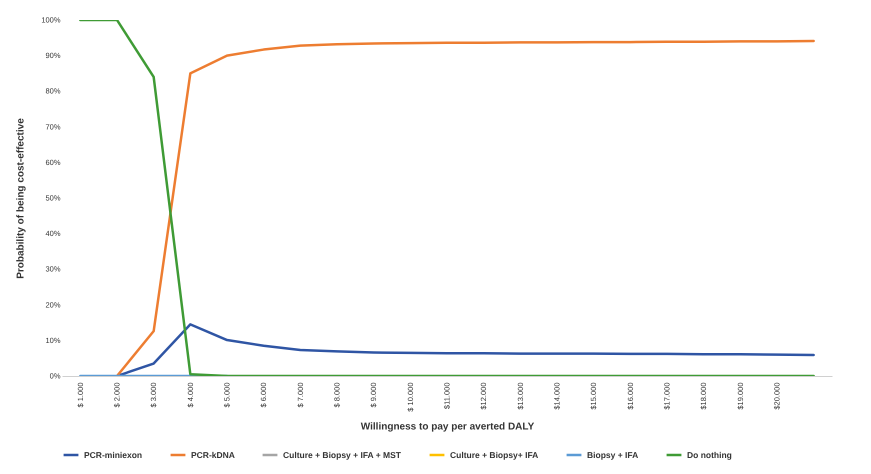 The width and height of the screenshot is (871, 474). I want to click on legend-label: Biopsy + IFA, so click(612, 455).